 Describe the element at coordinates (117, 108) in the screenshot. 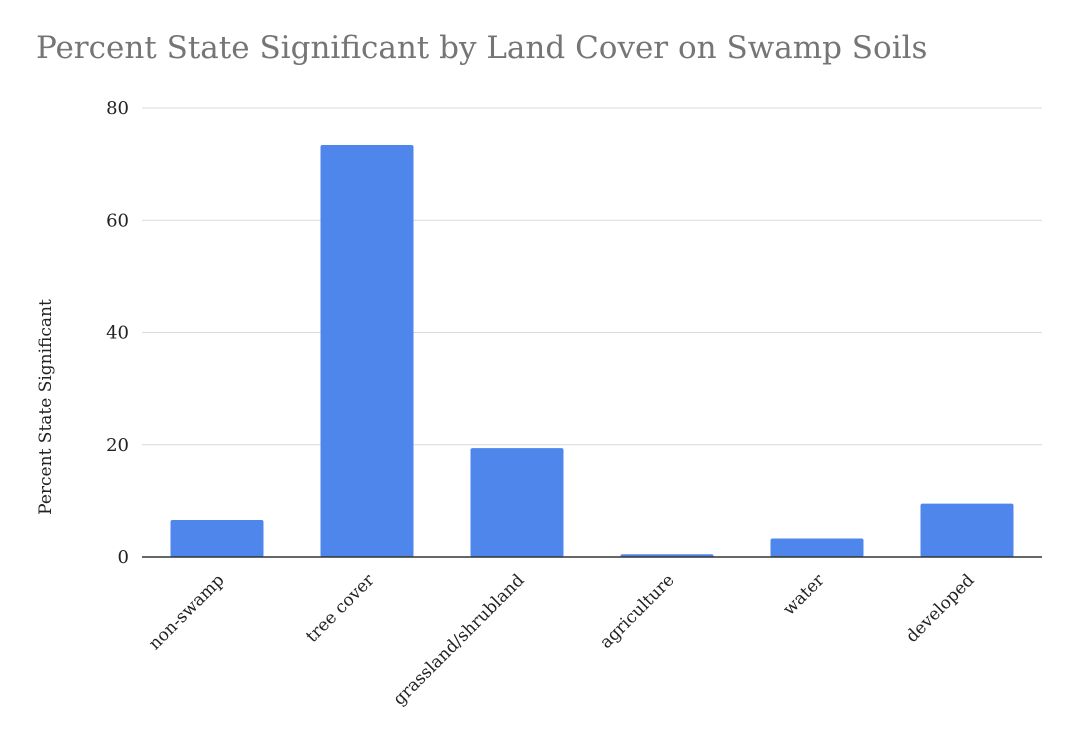

I see `y-tick-label: 80` at that location.